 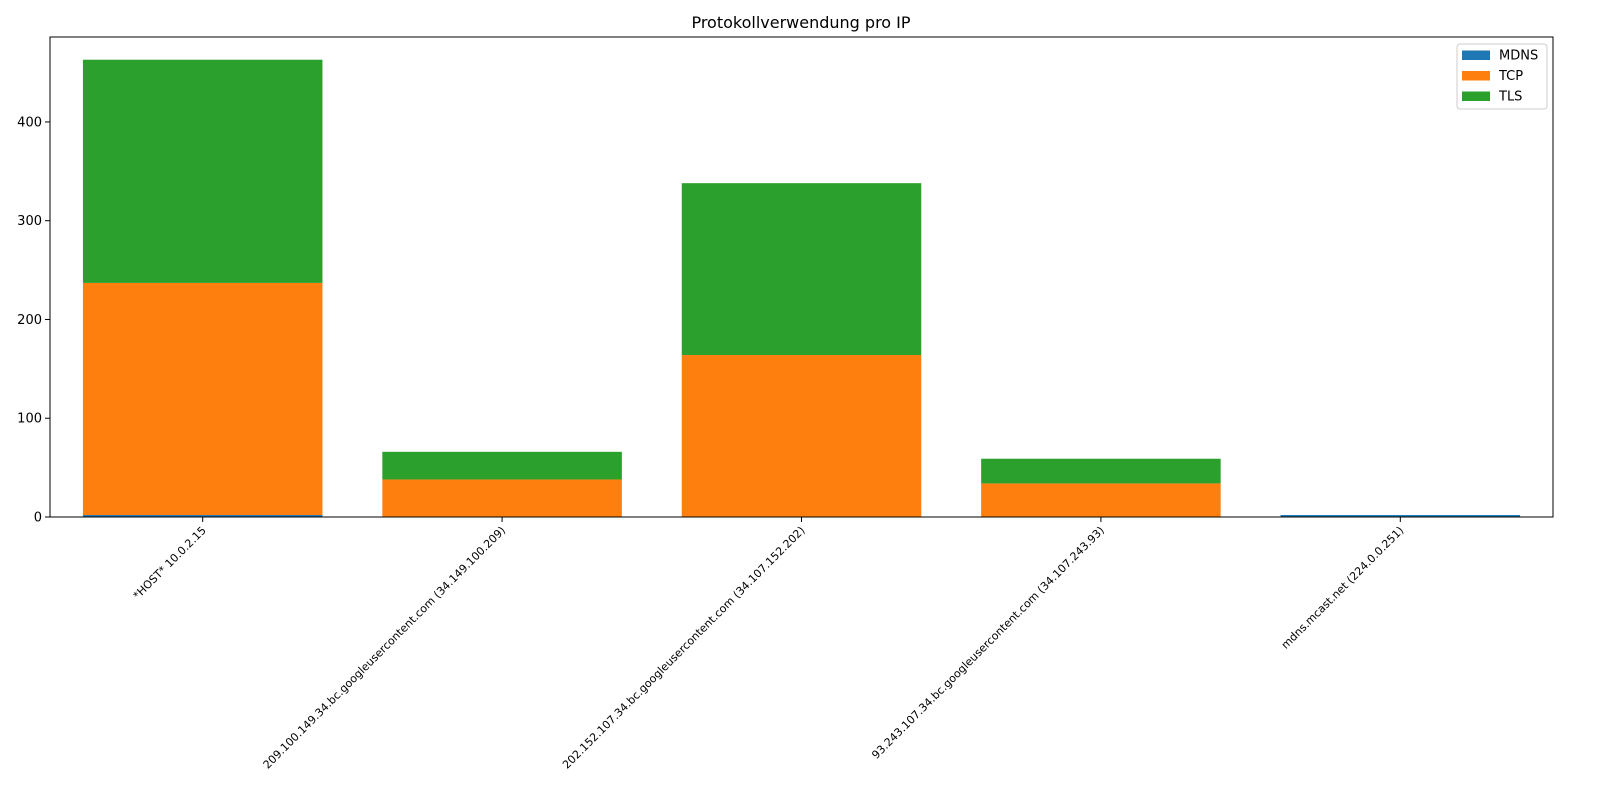 What do you see at coordinates (1343, 588) in the screenshot?
I see `x-tick-label: mdns.mcast.net (224.0.0.251)` at bounding box center [1343, 588].